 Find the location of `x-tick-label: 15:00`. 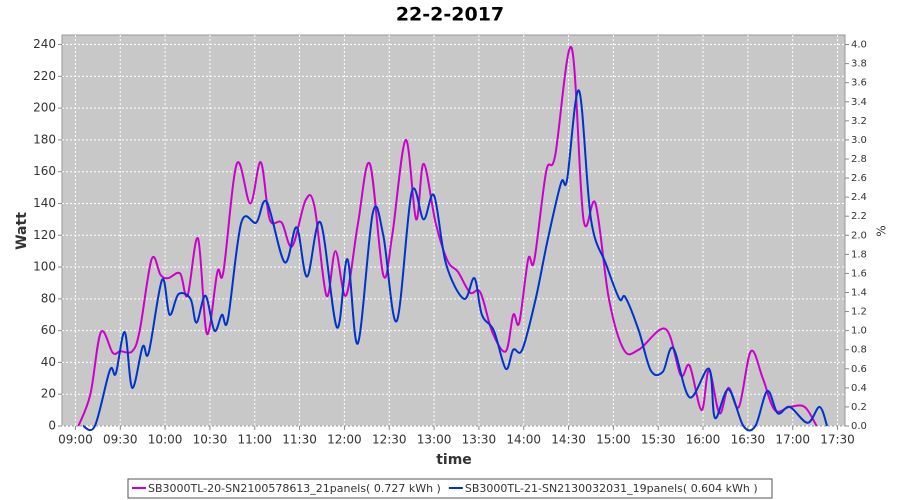

x-tick-label: 15:00 is located at coordinates (613, 440).